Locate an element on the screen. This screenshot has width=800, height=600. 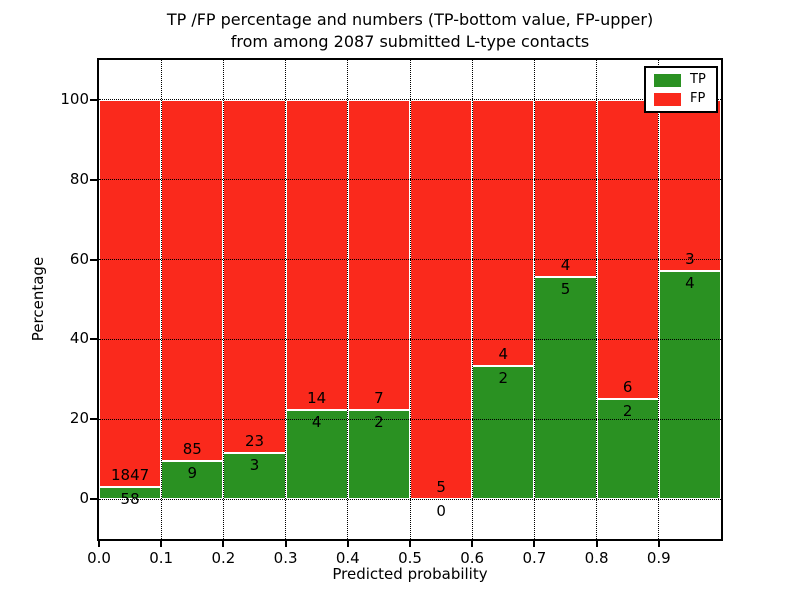
bar-label-fp: 85 is located at coordinates (192, 448).